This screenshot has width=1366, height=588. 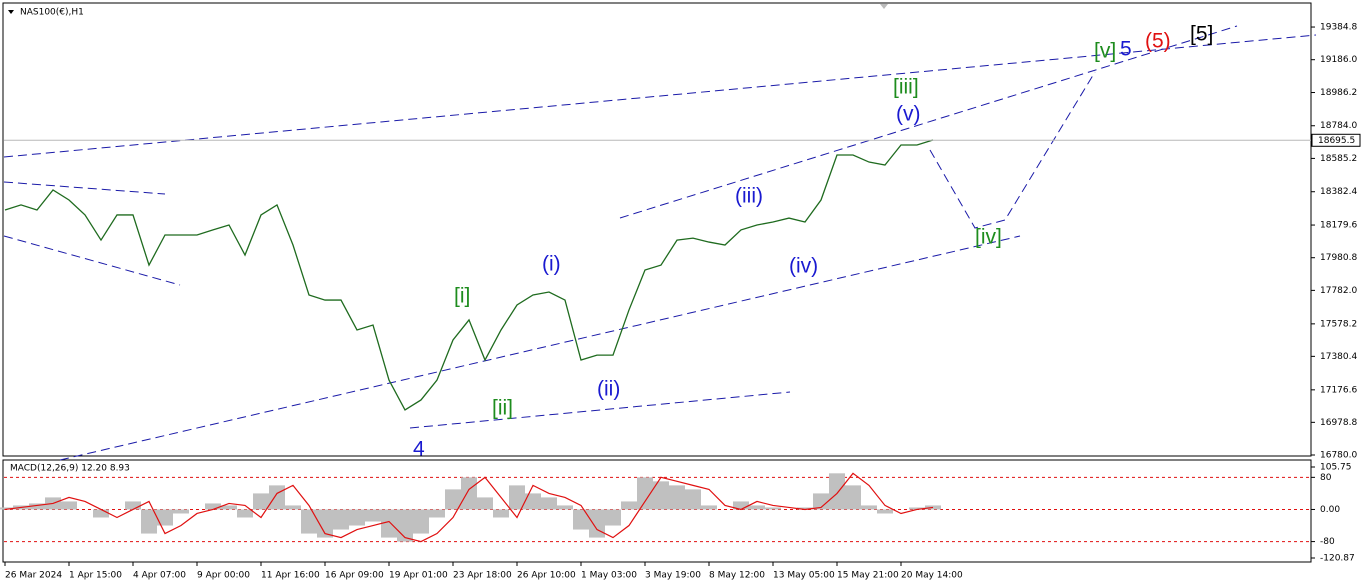 What do you see at coordinates (749, 196) in the screenshot?
I see `wave-label: (iii)` at bounding box center [749, 196].